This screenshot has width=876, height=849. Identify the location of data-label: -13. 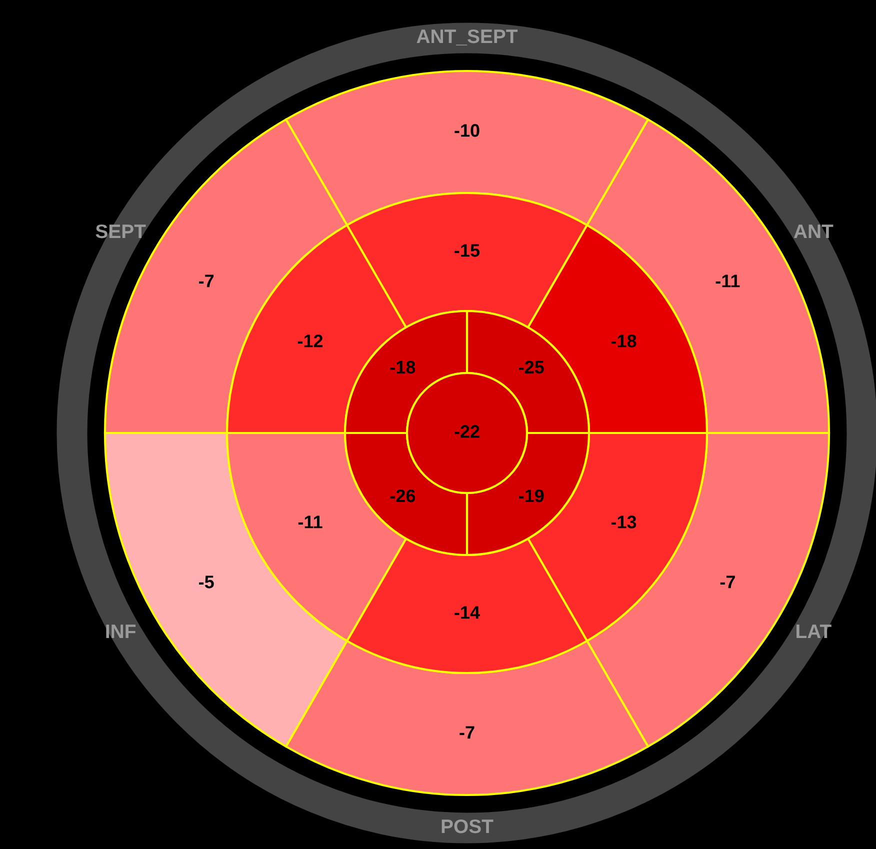
(623, 522).